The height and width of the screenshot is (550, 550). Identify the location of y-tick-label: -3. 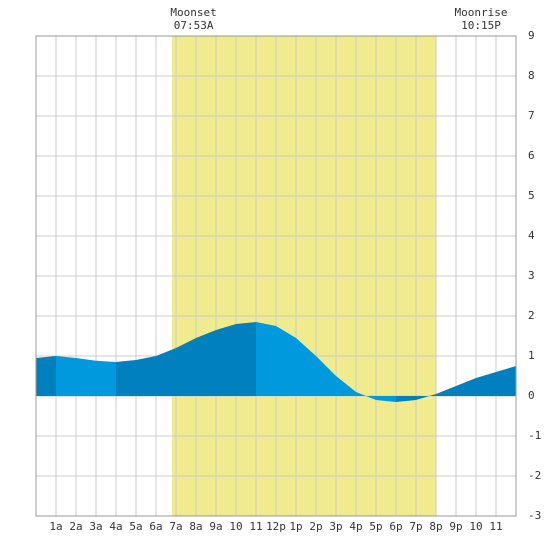
(534, 515).